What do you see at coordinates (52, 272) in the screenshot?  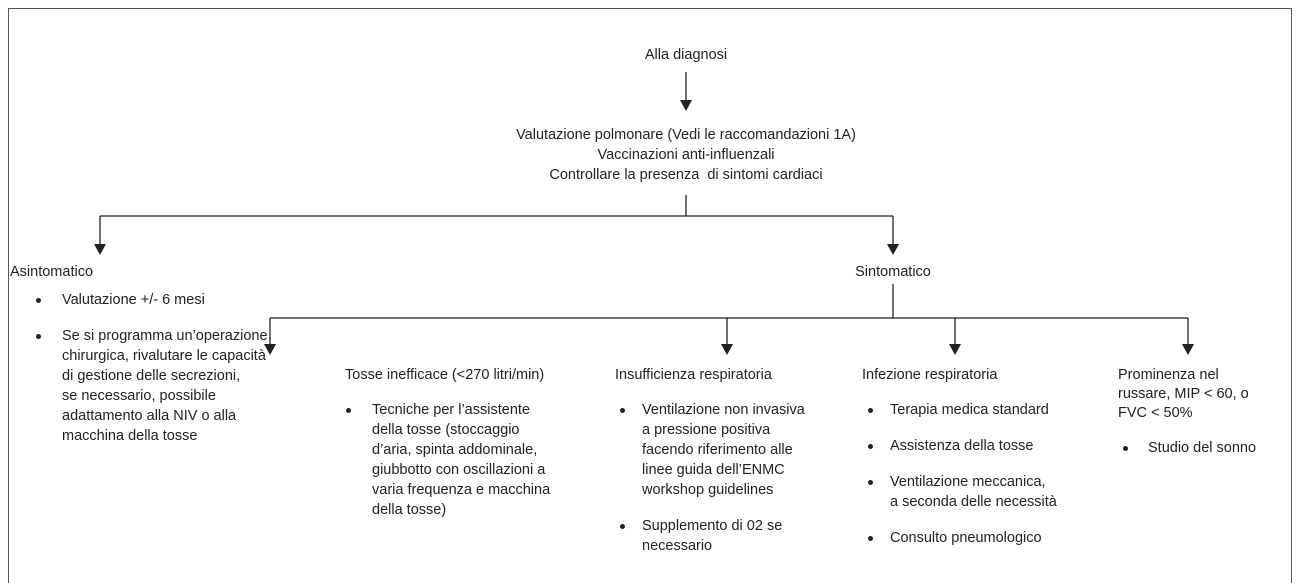 I see `branch-label: Asintomatico` at bounding box center [52, 272].